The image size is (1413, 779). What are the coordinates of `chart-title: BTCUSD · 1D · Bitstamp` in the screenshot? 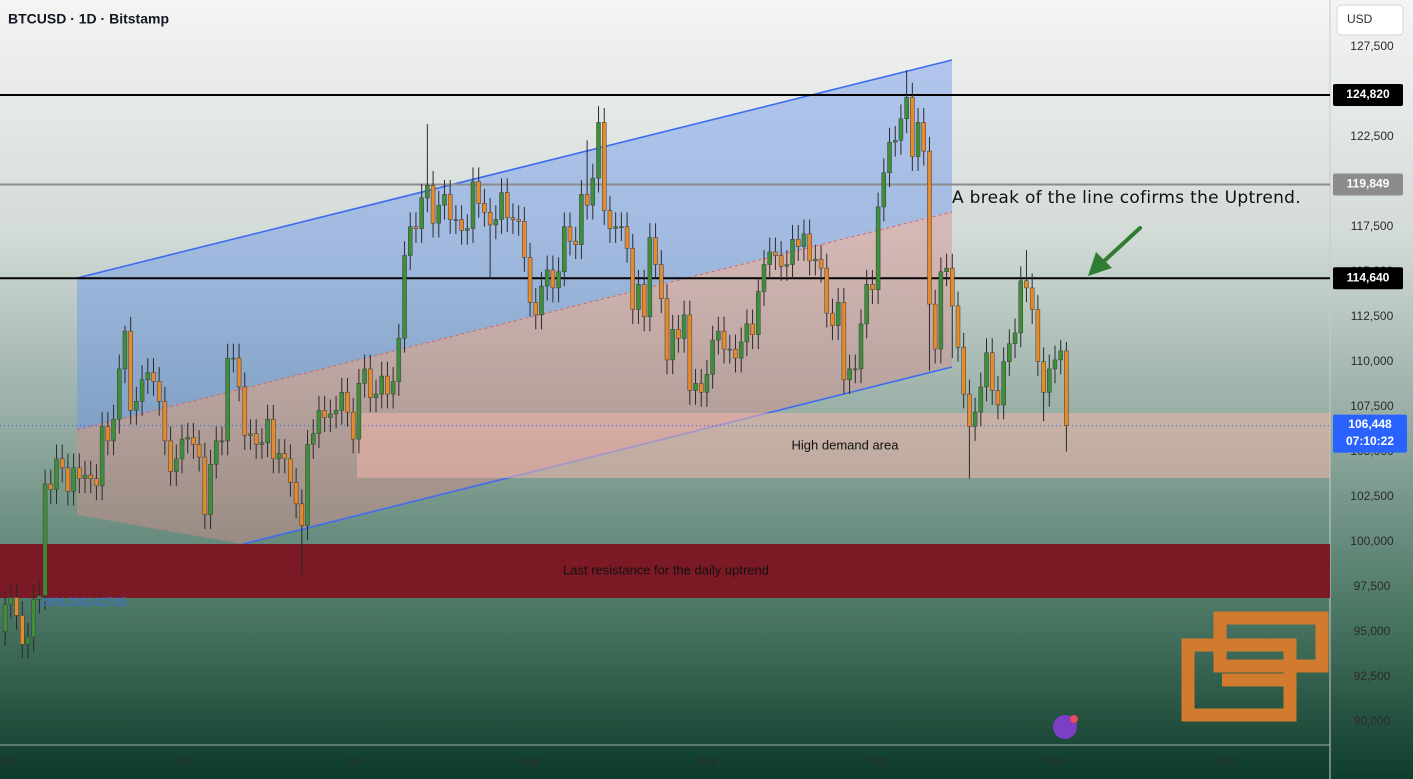 It's located at (88, 19).